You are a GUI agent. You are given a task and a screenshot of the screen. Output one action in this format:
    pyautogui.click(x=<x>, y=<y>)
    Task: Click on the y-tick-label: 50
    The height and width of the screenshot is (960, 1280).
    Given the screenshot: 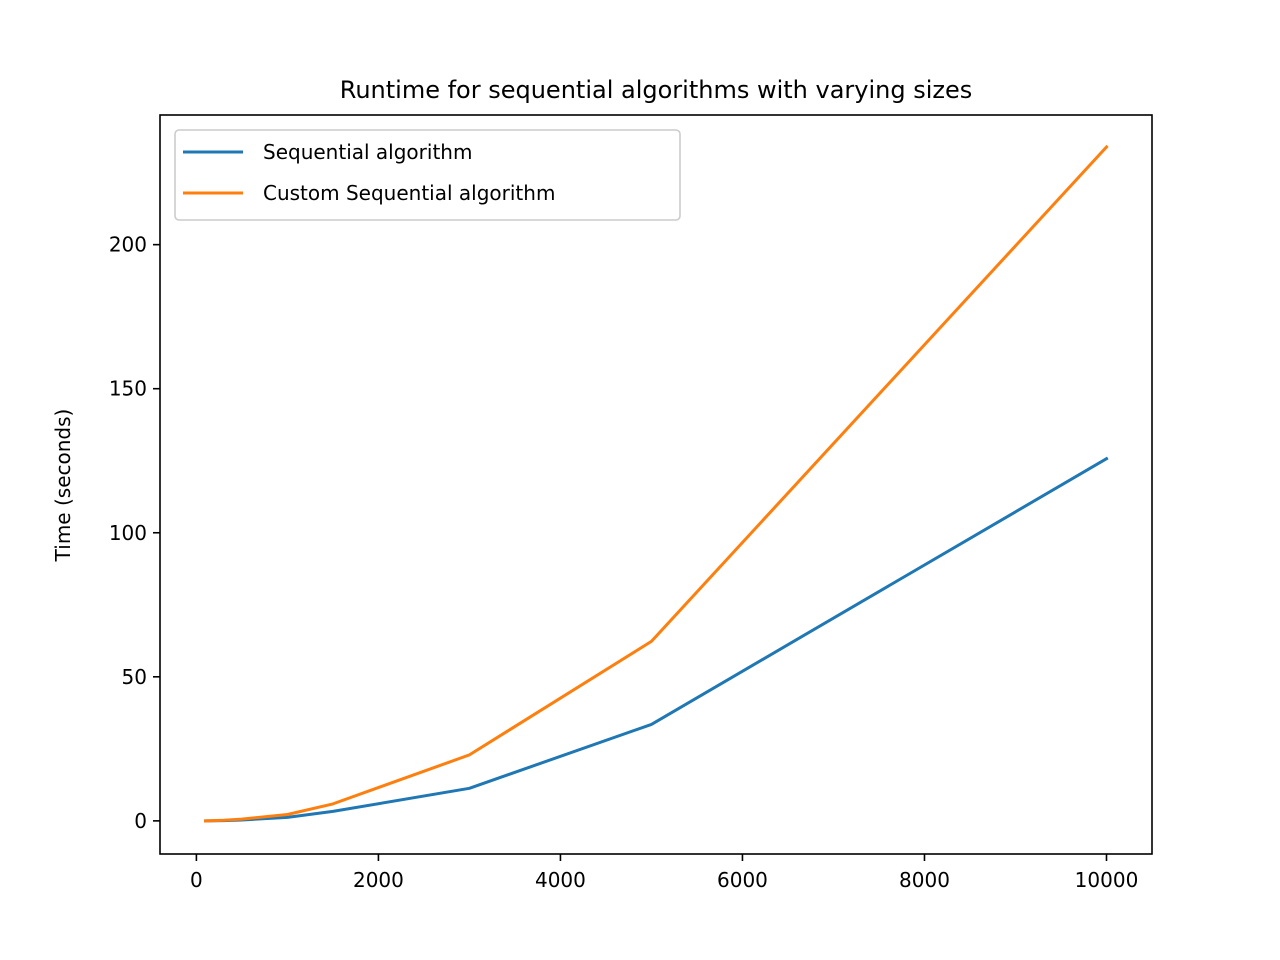 What is the action you would take?
    pyautogui.click(x=134, y=677)
    